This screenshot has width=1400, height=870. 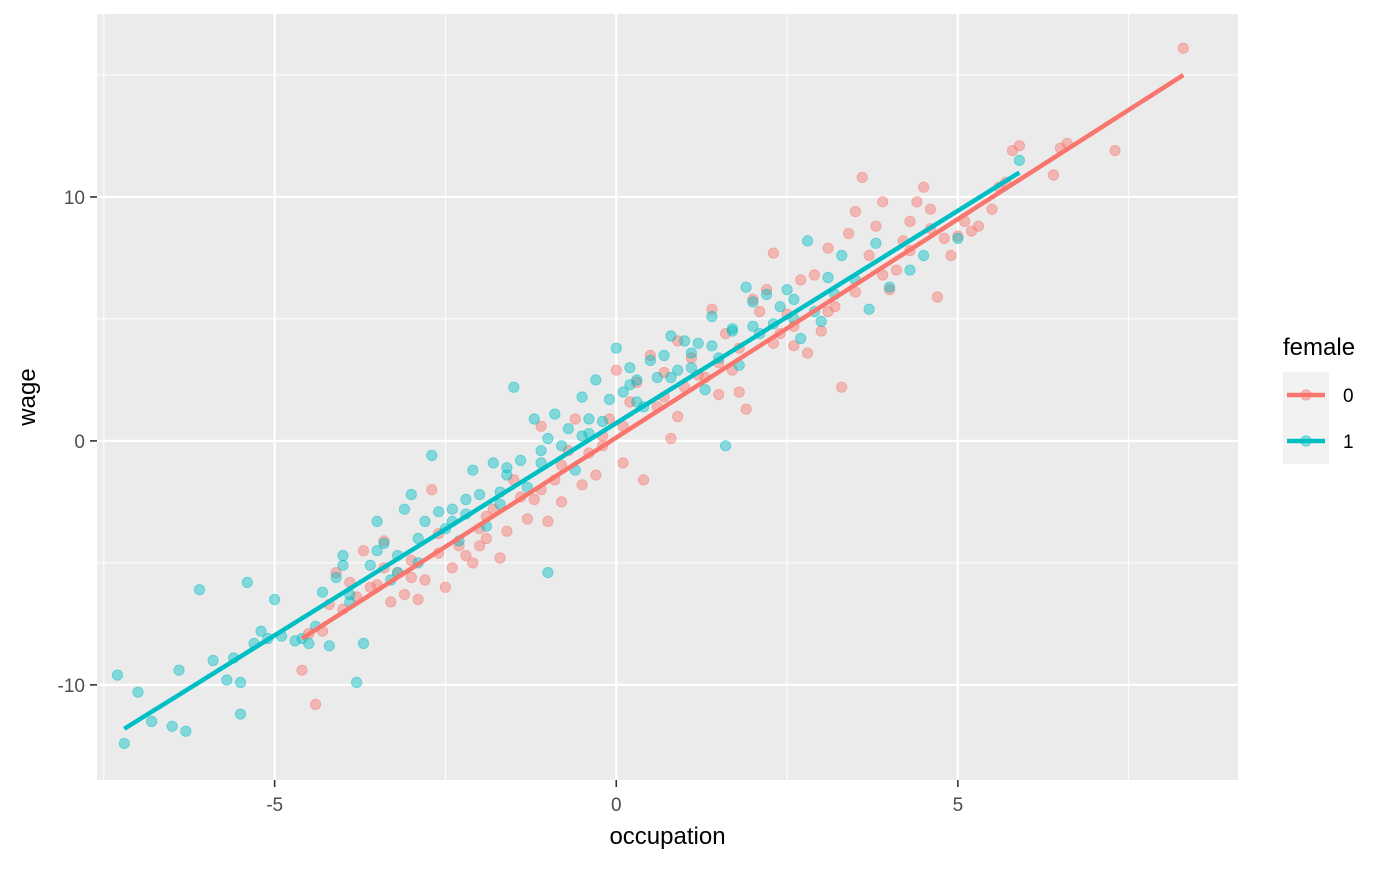 What do you see at coordinates (79, 442) in the screenshot?
I see `y-tick-label: 0` at bounding box center [79, 442].